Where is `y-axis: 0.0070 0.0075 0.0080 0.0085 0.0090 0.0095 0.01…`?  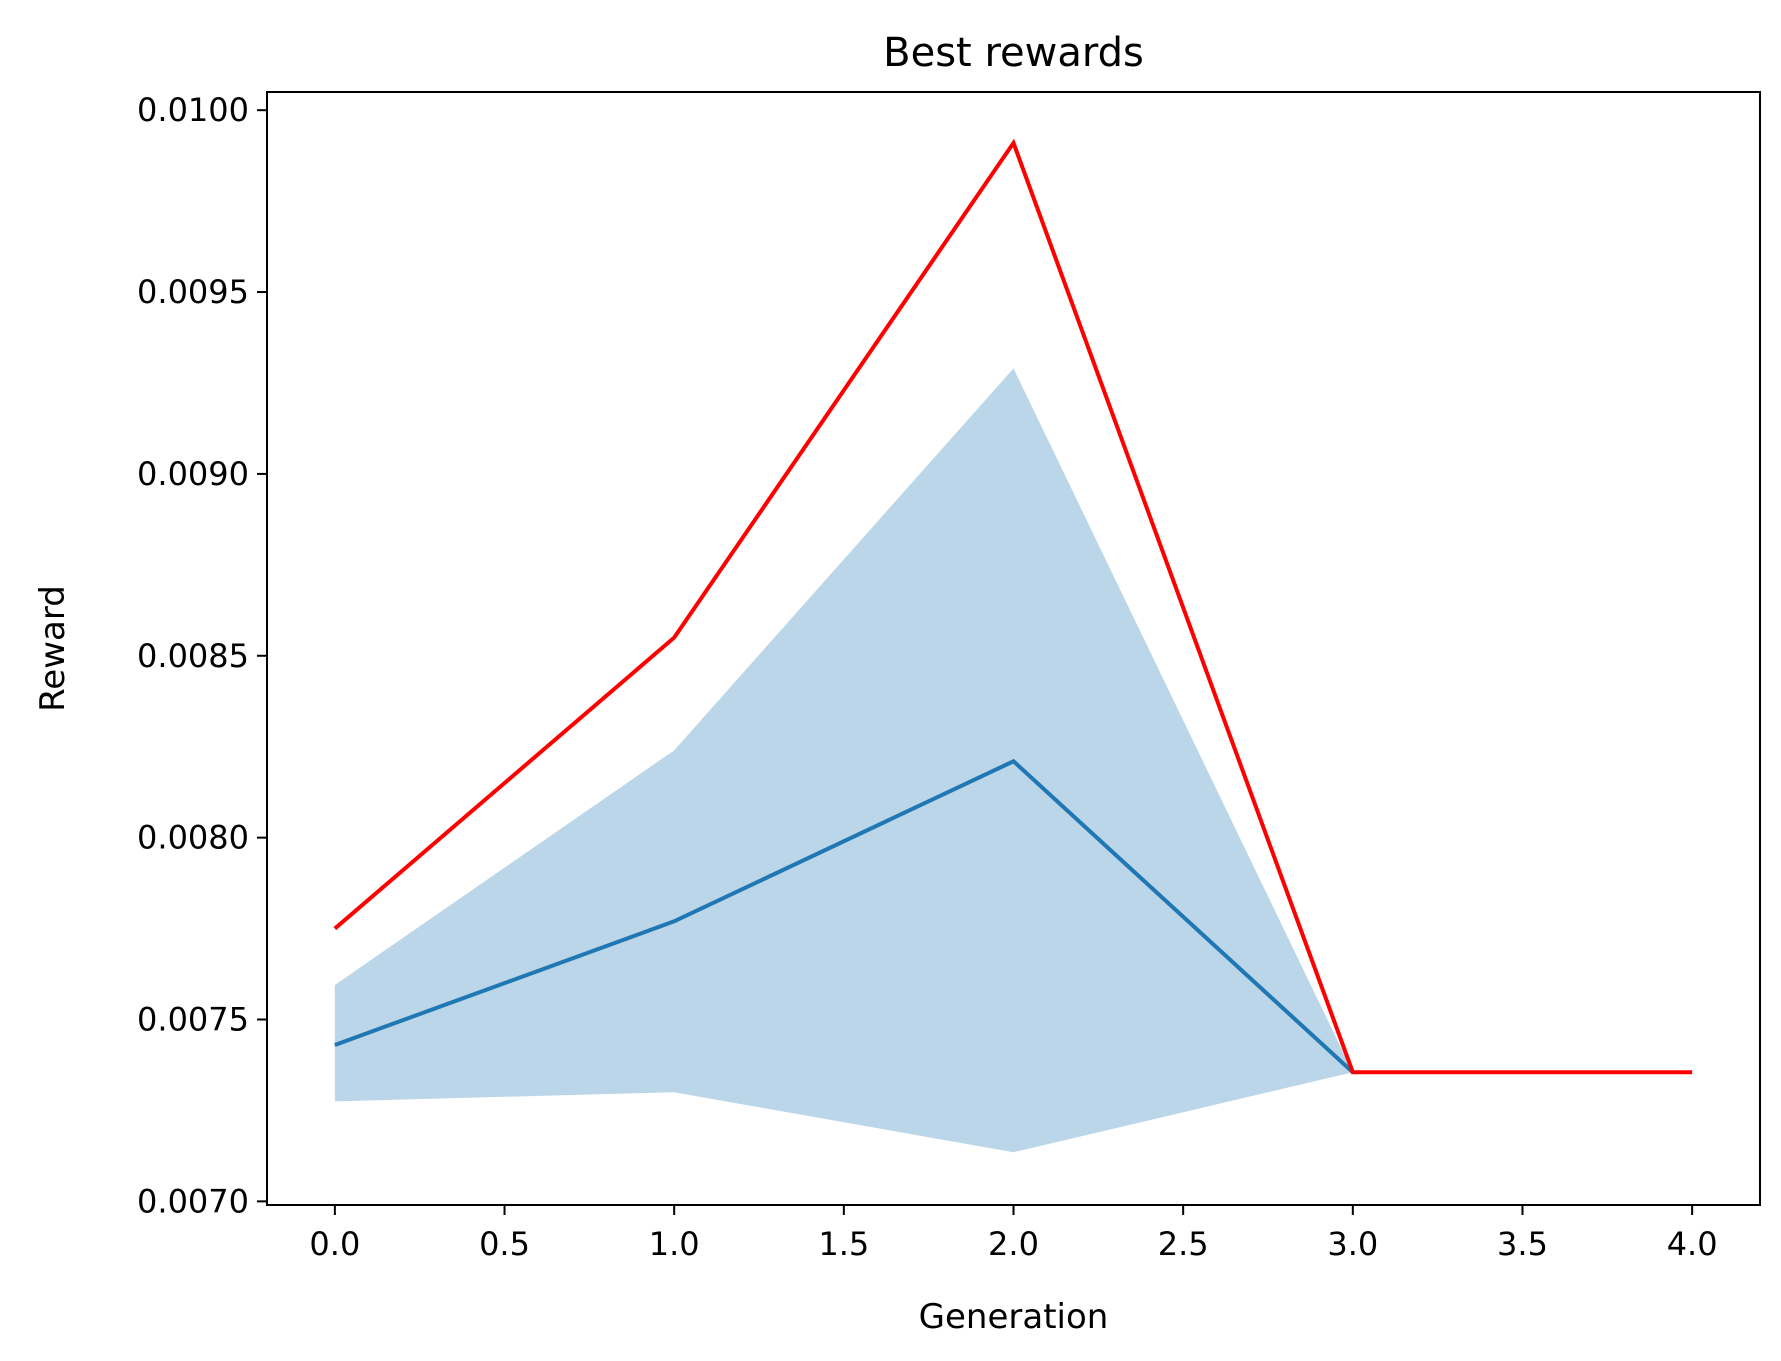
y-axis: 0.0070 0.0075 0.0080 0.0085 0.0090 0.0095 0.01… is located at coordinates (202, 655).